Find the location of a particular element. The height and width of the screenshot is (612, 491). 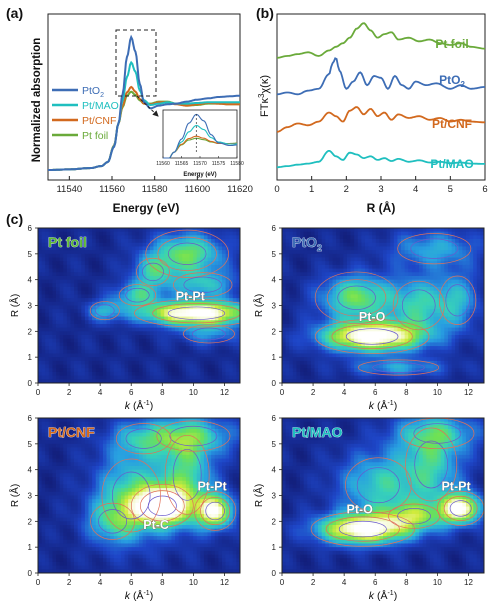

map-xtick-label: 6 is located at coordinates (131, 392).